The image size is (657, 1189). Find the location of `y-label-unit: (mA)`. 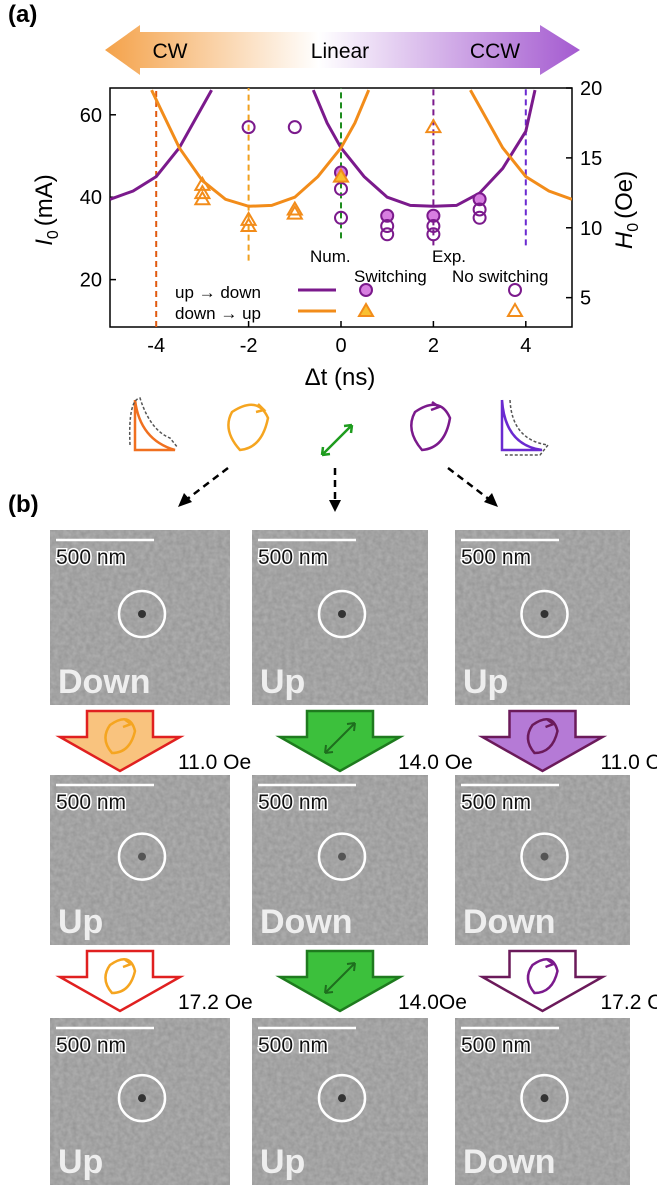

y-label-unit: (mA) is located at coordinates (44, 200).